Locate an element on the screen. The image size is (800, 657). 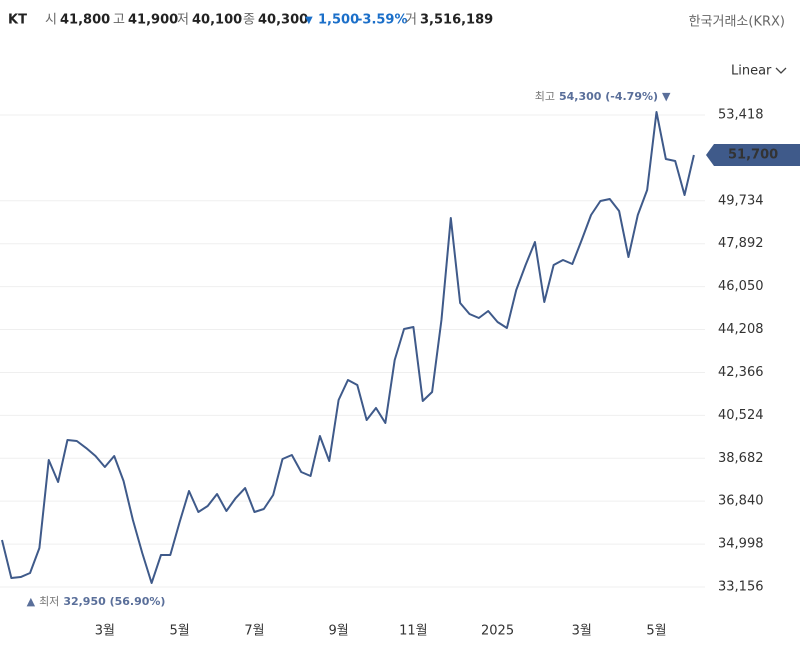
low-label: 저 is located at coordinates (183, 20).